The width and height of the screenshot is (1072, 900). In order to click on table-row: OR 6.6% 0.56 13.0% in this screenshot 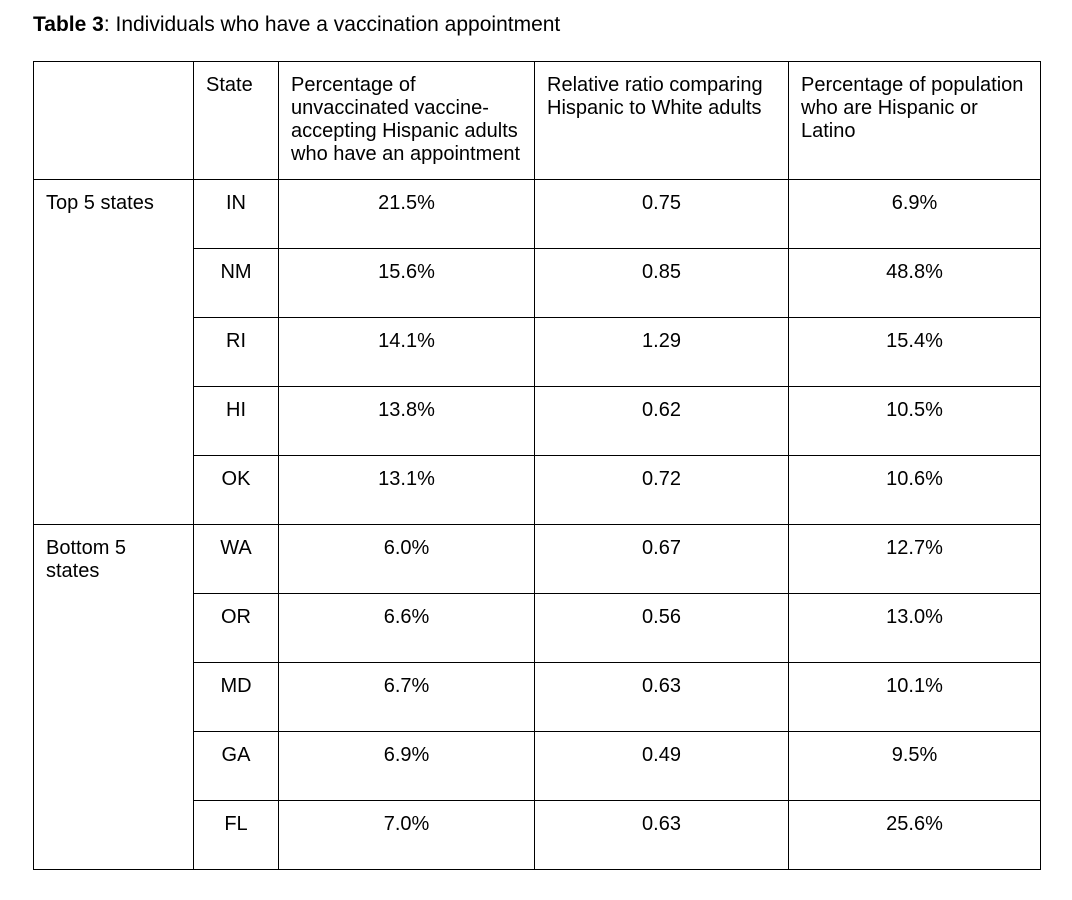, I will do `click(537, 628)`.